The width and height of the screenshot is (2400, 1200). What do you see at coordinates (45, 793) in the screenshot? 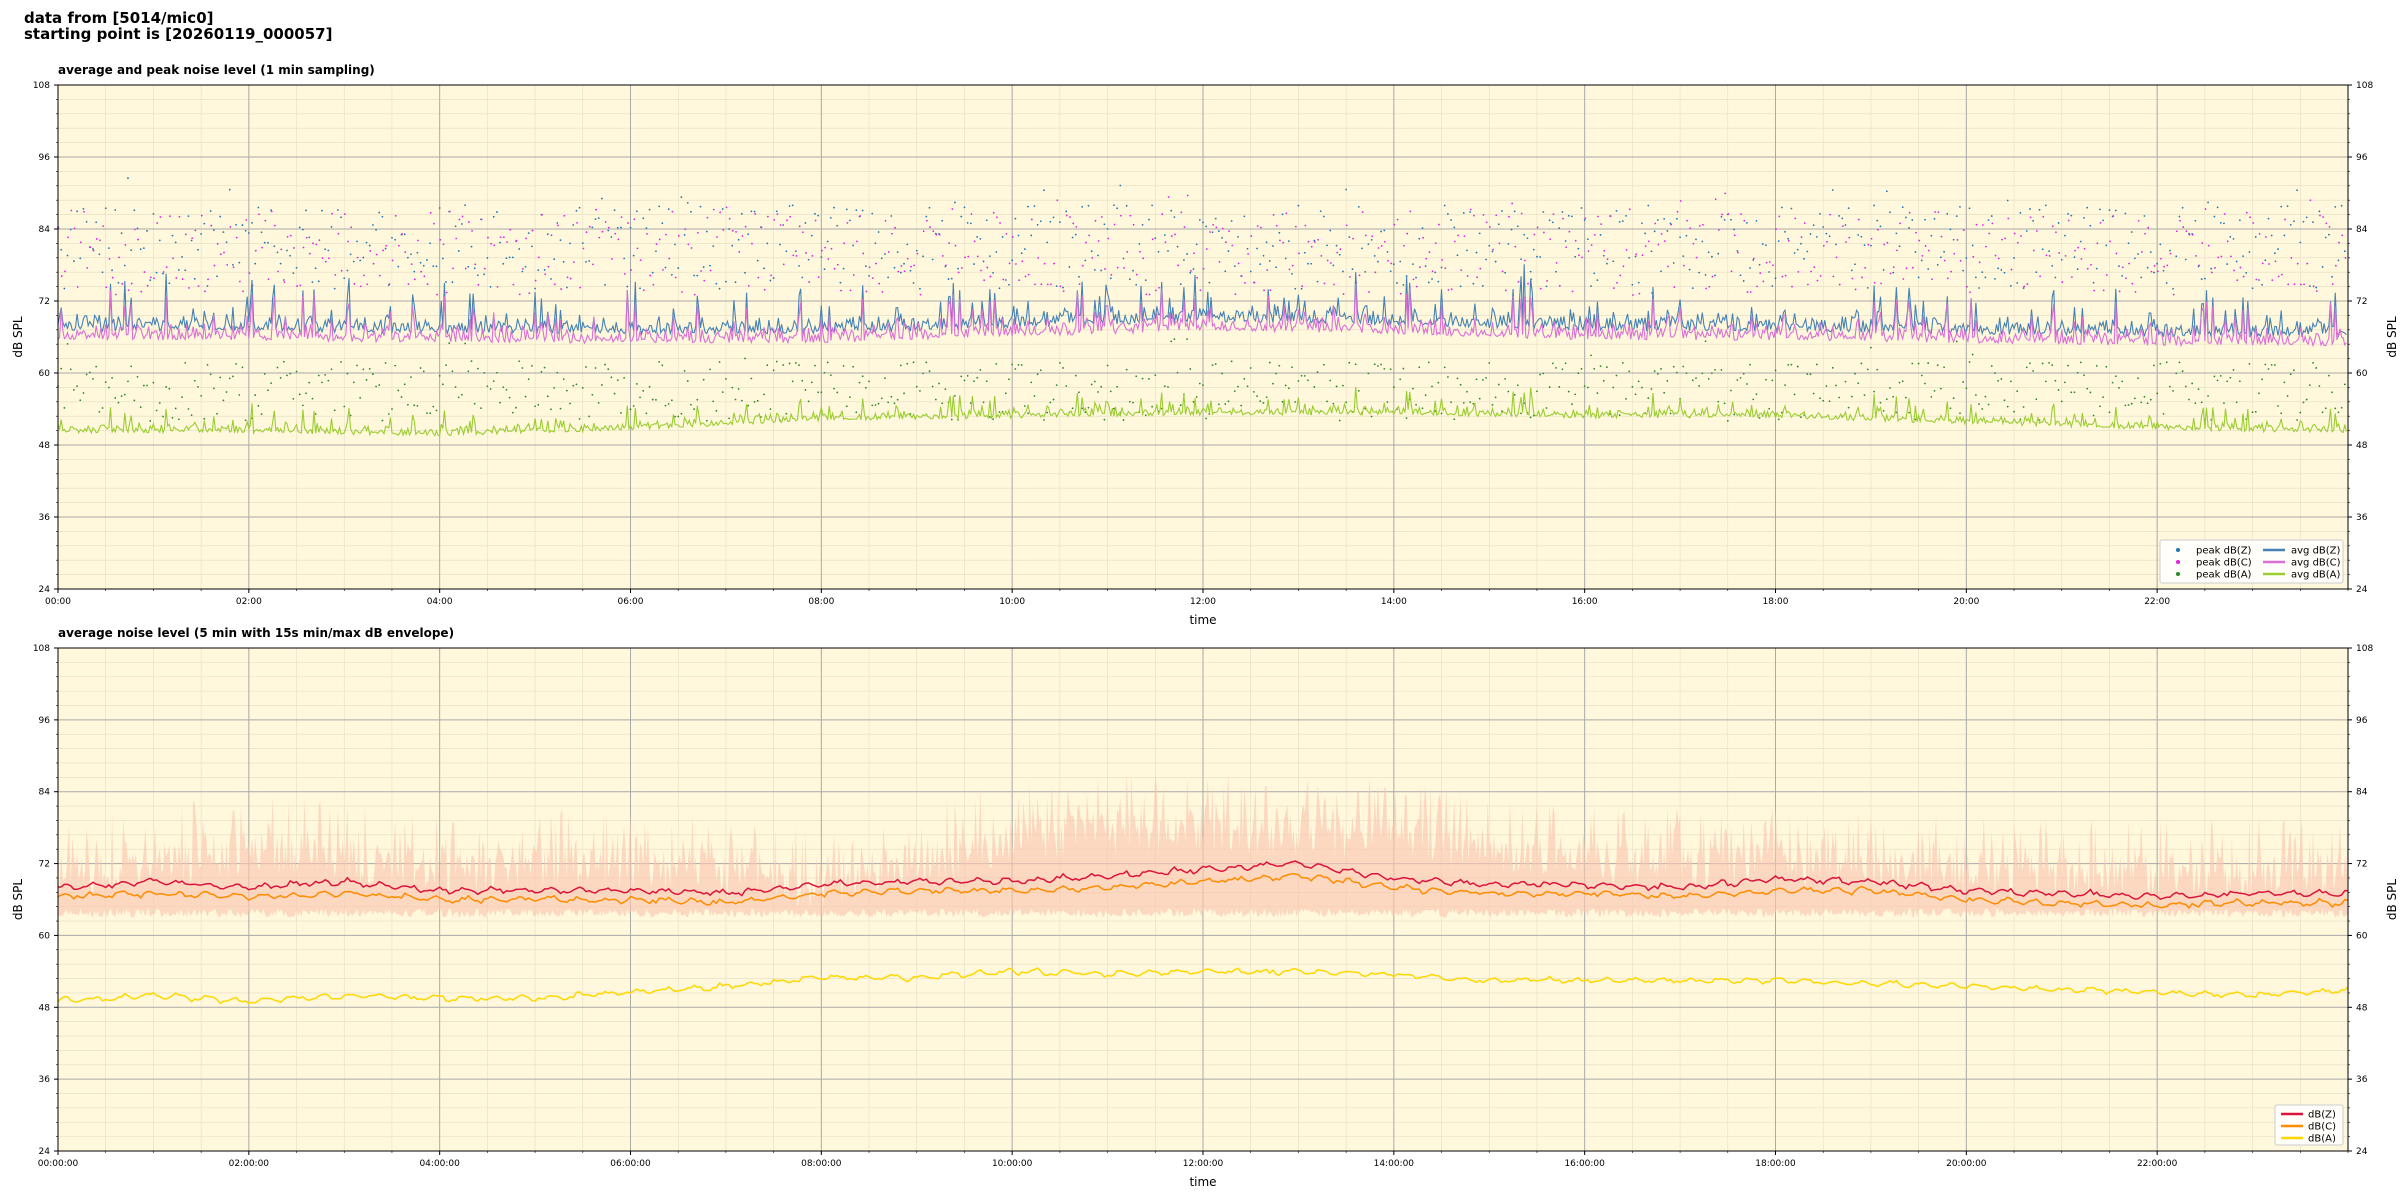
I see `chart1-ytick-label-left: 84` at bounding box center [45, 793].